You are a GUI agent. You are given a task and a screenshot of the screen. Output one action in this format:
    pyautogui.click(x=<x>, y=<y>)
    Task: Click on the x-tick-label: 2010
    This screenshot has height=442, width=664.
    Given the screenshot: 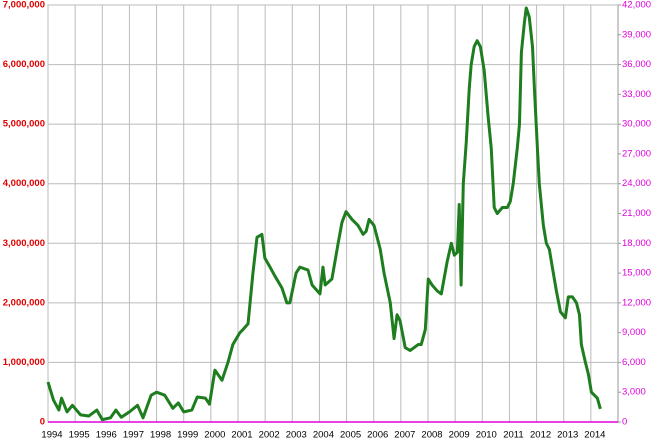 What is the action you would take?
    pyautogui.click(x=486, y=435)
    